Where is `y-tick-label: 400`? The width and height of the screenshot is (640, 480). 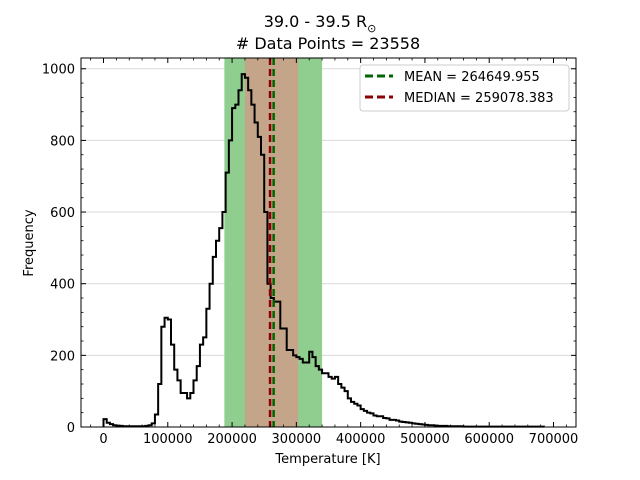 y-tick-label: 400 is located at coordinates (62, 285).